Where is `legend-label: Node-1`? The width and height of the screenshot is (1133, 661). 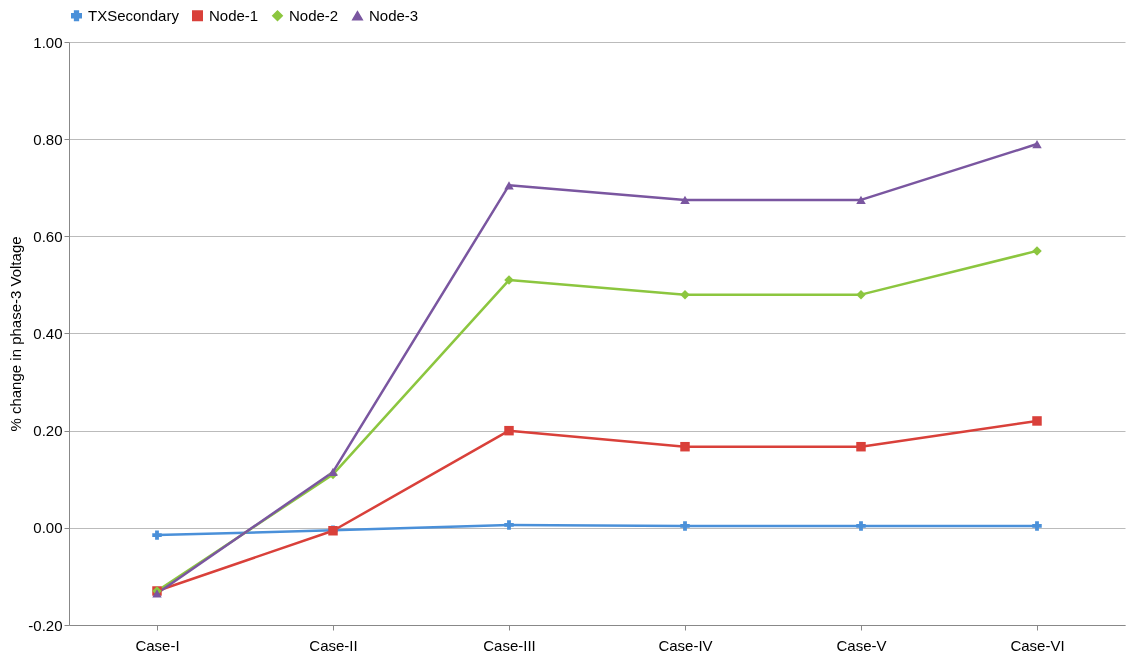
legend-label: Node-1 is located at coordinates (234, 15).